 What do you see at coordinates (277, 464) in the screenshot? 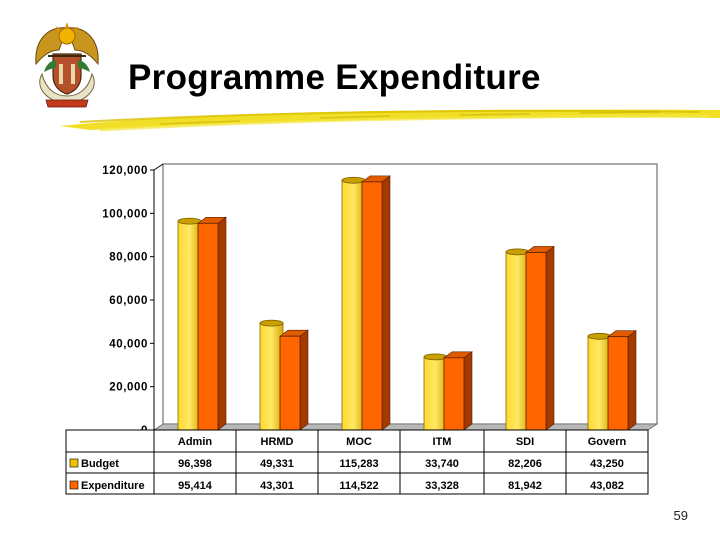
I see `data-label-budget: 49,331` at bounding box center [277, 464].